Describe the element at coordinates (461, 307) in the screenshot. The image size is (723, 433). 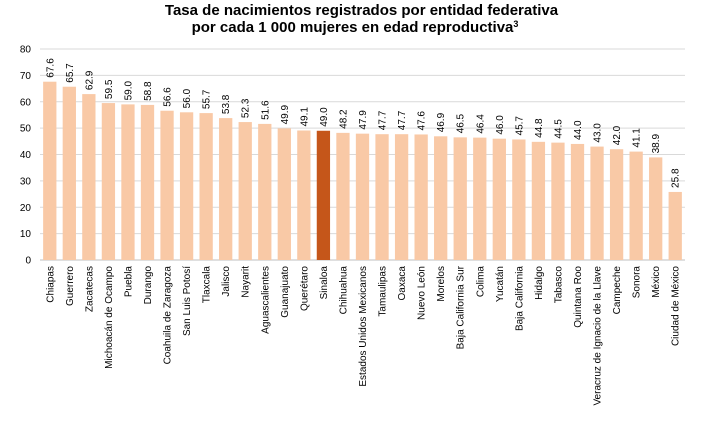
I see `x-tick-label: Baja California Sur` at that location.